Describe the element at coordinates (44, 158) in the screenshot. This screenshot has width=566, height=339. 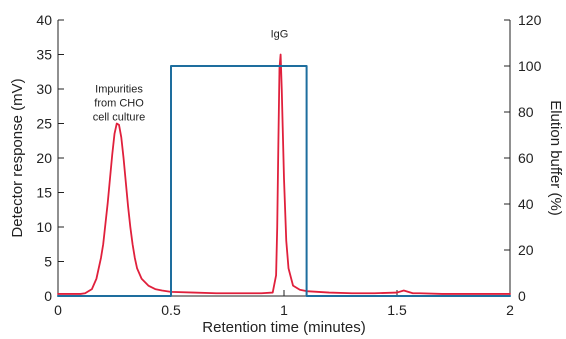
I see `left-y-tick-label: 20` at that location.